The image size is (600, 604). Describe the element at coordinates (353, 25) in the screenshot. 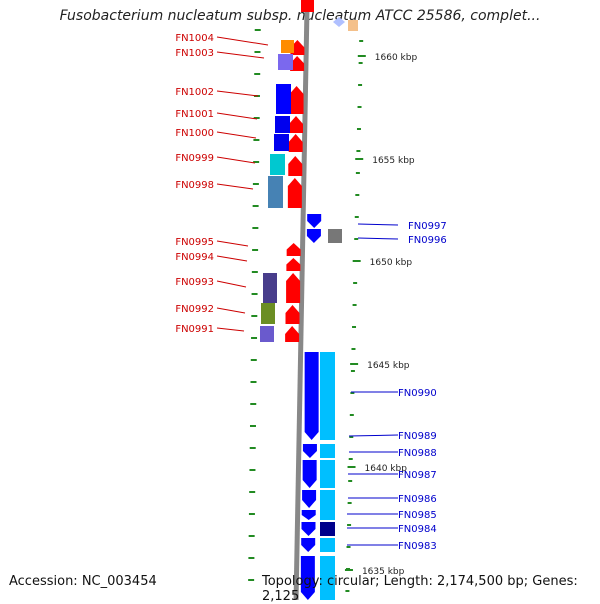

I see `gene-top-orange` at that location.